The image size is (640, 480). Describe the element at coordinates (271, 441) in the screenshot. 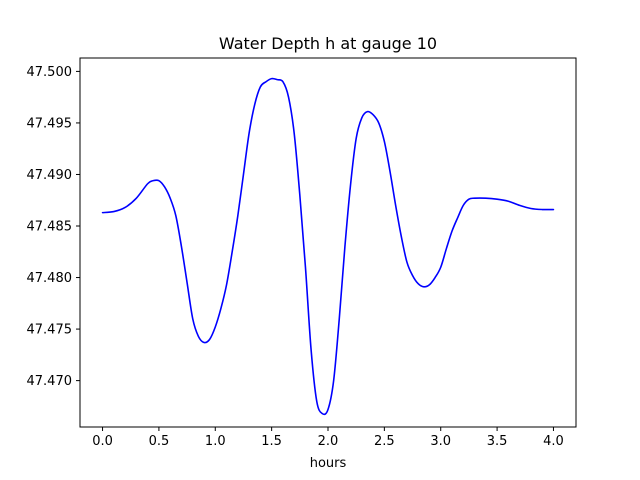

I see `x-tick-label: 1.5` at that location.